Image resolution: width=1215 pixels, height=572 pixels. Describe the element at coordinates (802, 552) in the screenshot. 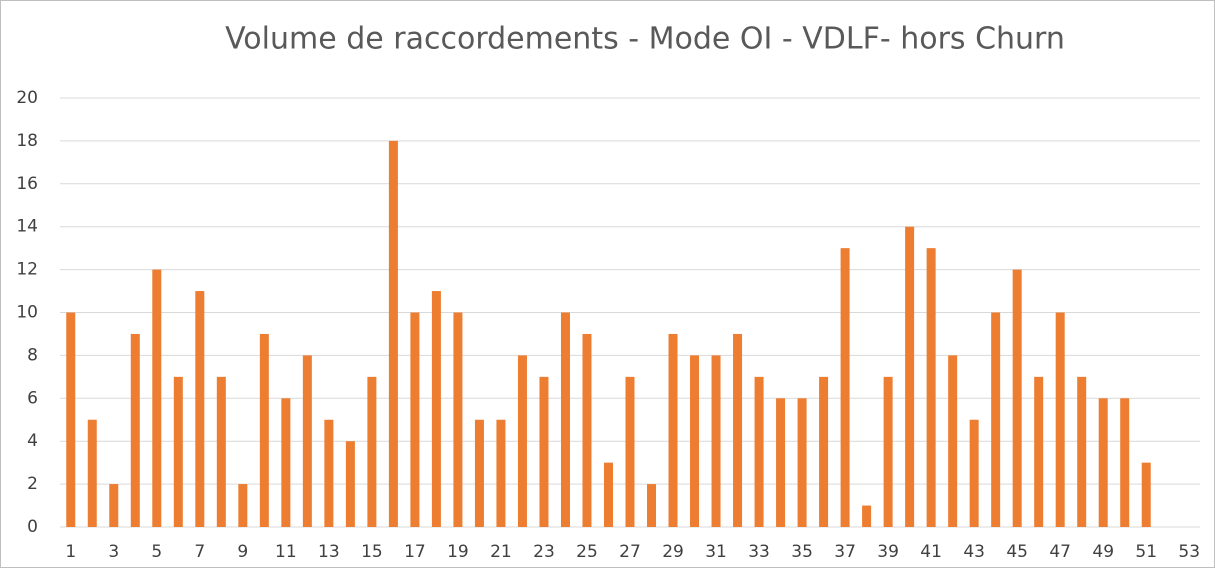

I see `x-tick-label: 35` at that location.